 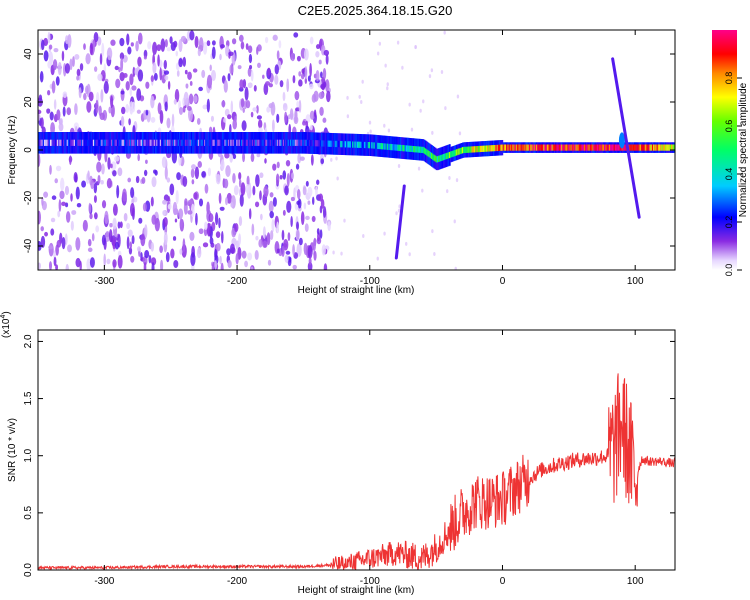 I want to click on colorbar-tick-label: 0.4, so click(x=729, y=174).